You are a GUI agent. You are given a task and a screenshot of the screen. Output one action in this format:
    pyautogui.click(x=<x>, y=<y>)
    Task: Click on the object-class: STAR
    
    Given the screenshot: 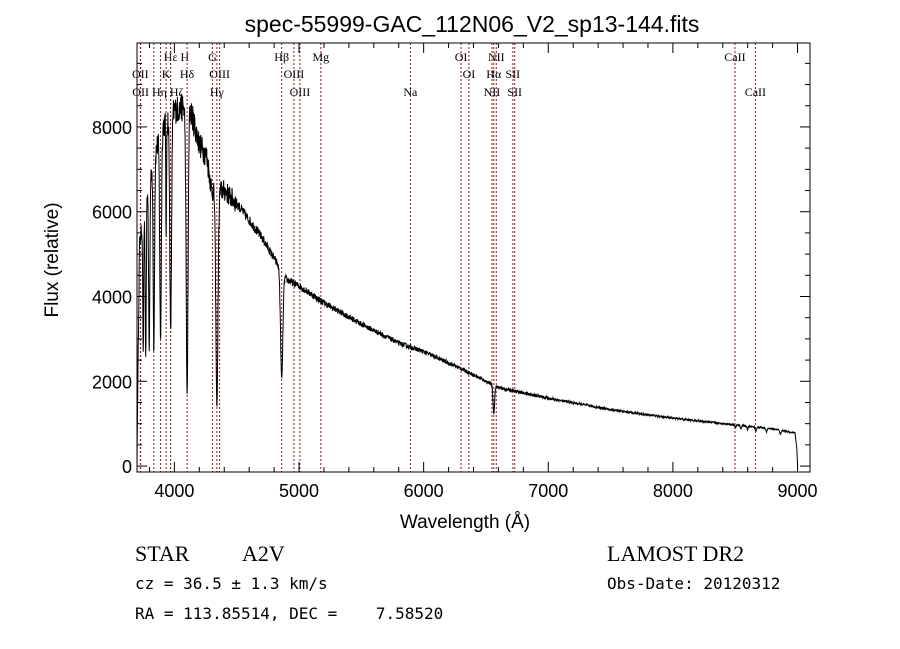 What is the action you would take?
    pyautogui.click(x=162, y=553)
    